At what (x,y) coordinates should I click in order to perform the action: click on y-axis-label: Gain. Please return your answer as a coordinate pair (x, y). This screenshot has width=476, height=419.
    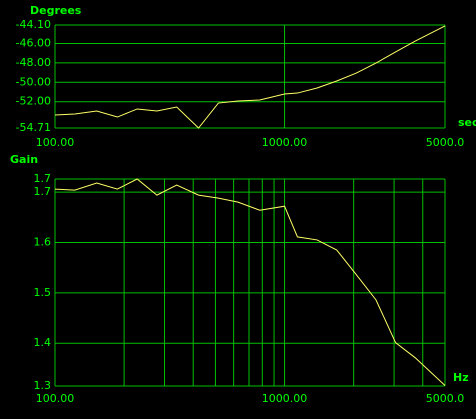
    Looking at the image, I should click on (24, 159).